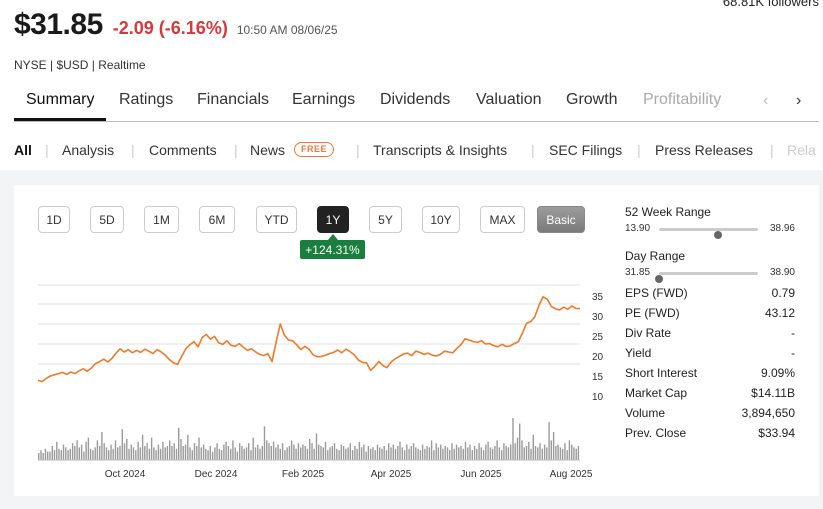 The image size is (823, 509). What do you see at coordinates (502, 219) in the screenshot?
I see `range-max-button: MAX` at bounding box center [502, 219].